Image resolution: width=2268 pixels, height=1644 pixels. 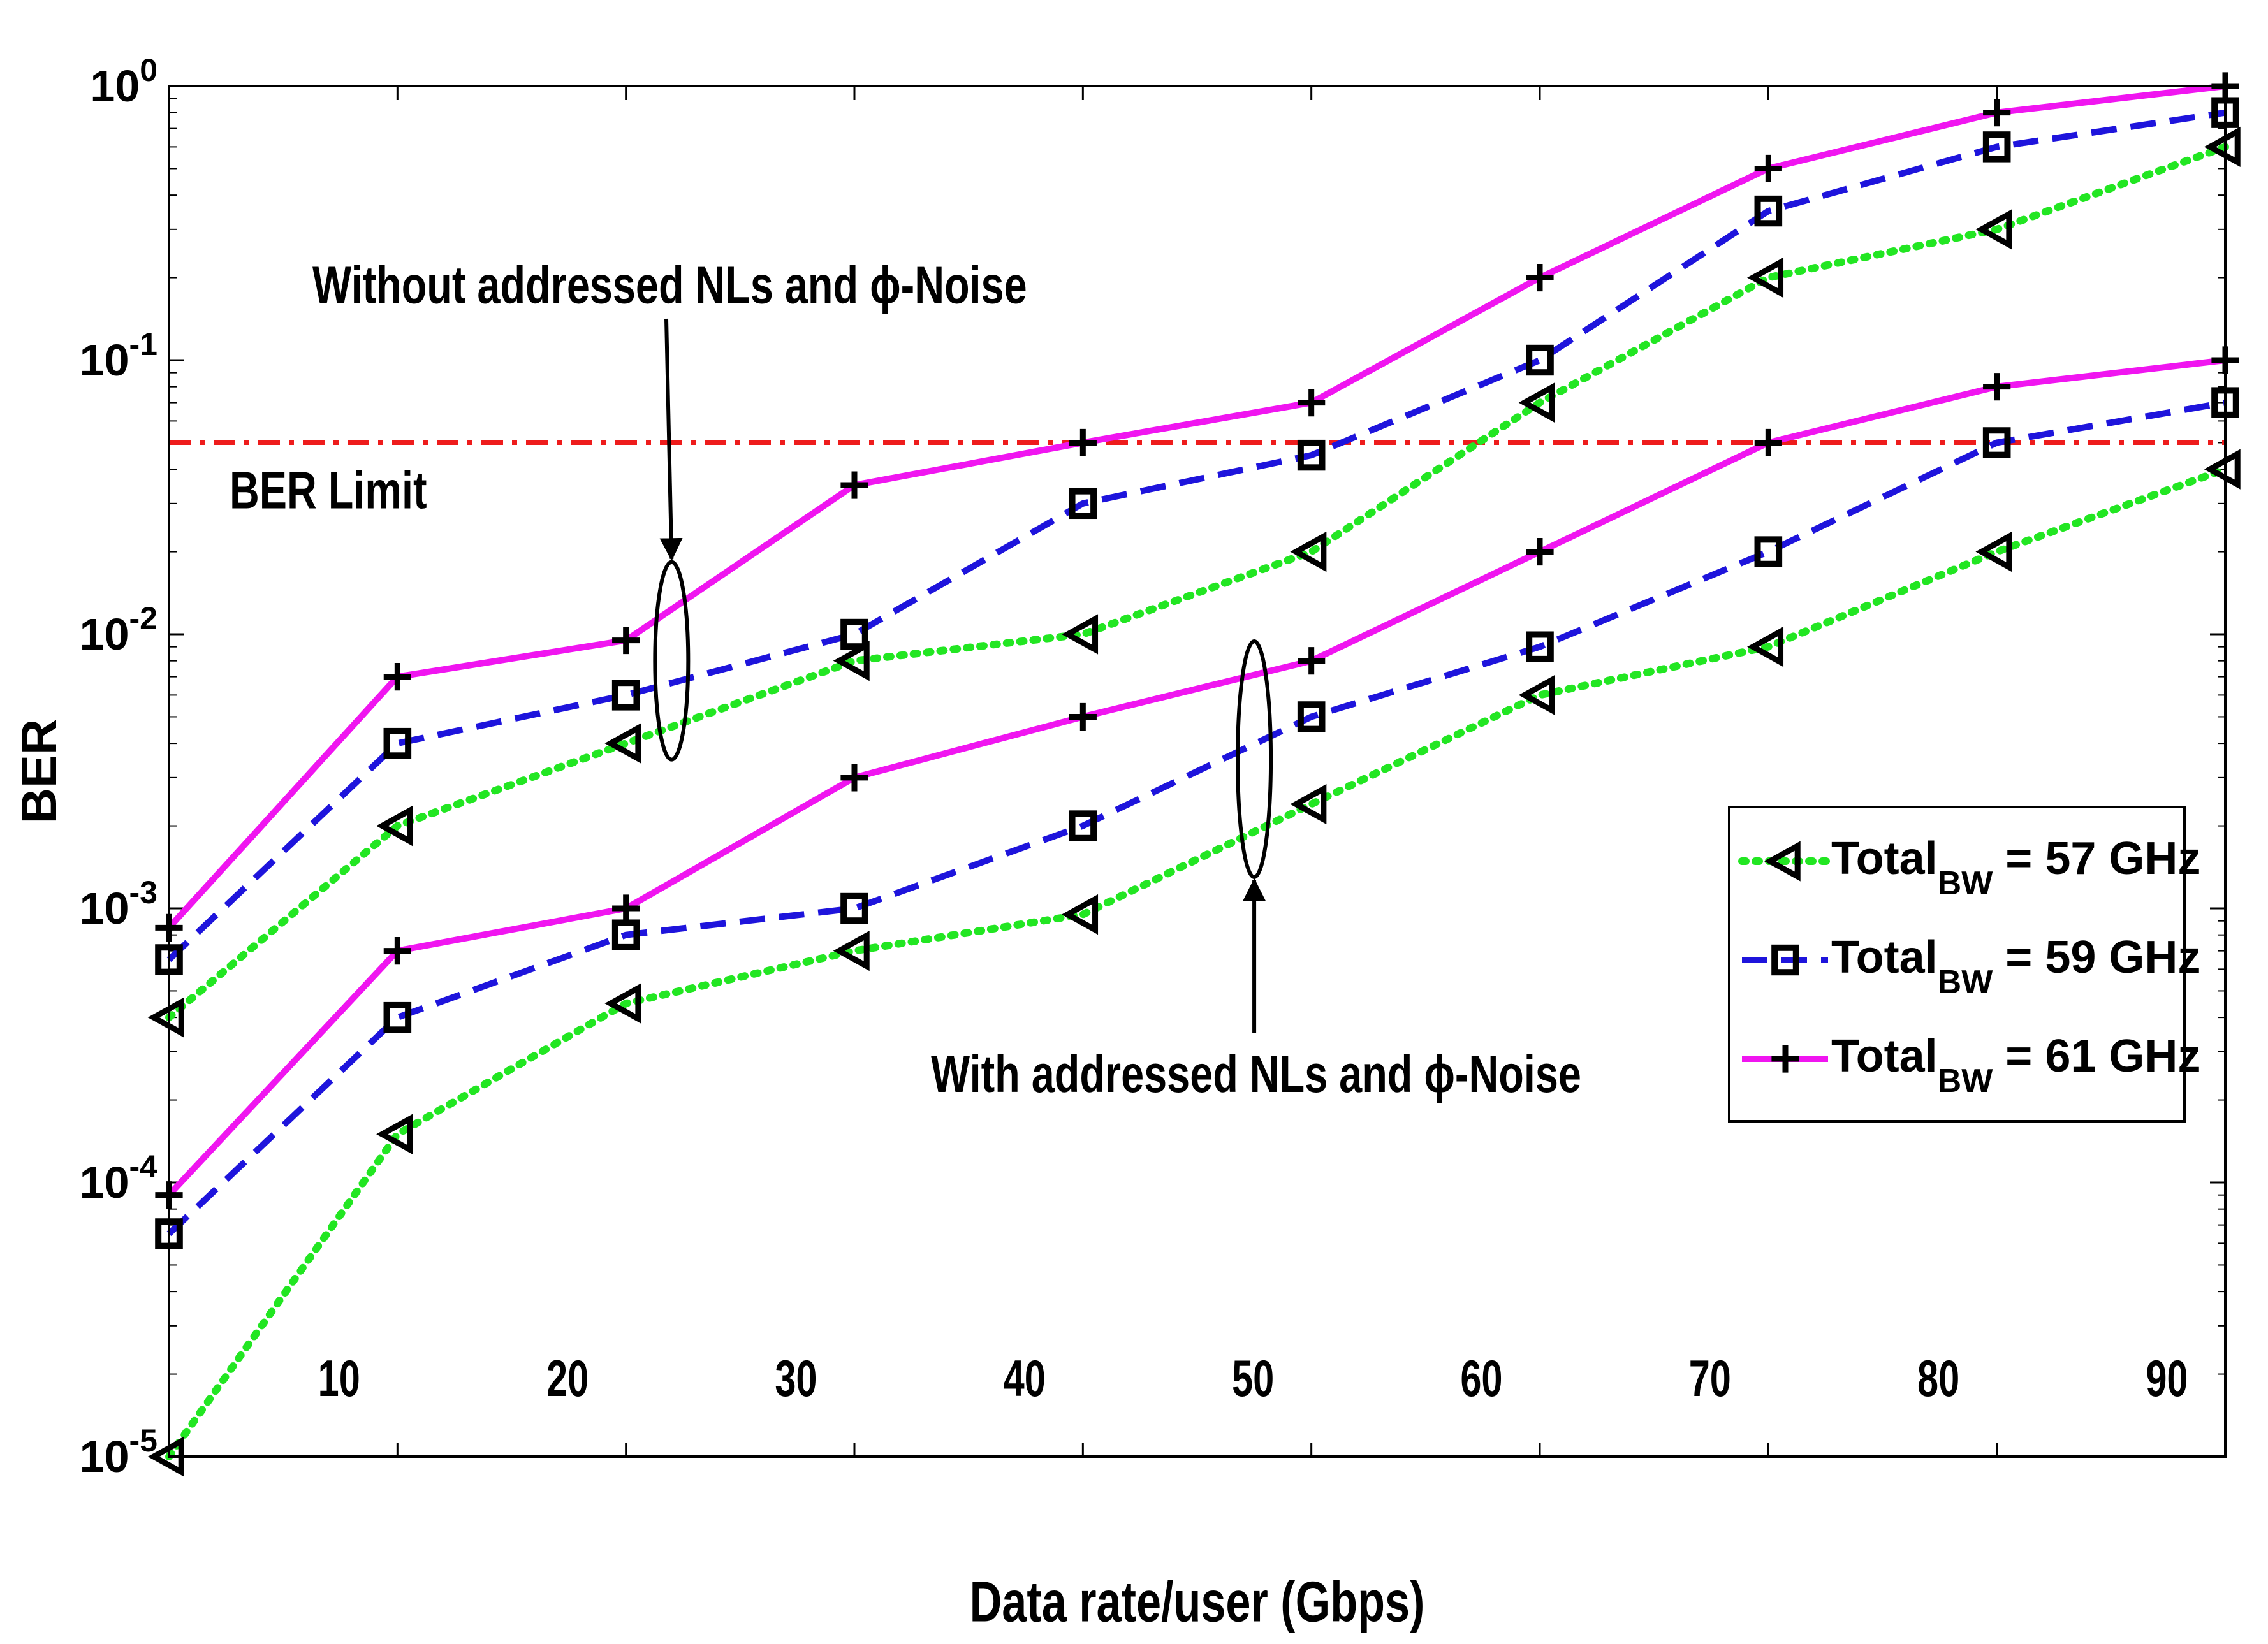 I want to click on reference-line-group: BER Limit, so click(x=1197, y=480).